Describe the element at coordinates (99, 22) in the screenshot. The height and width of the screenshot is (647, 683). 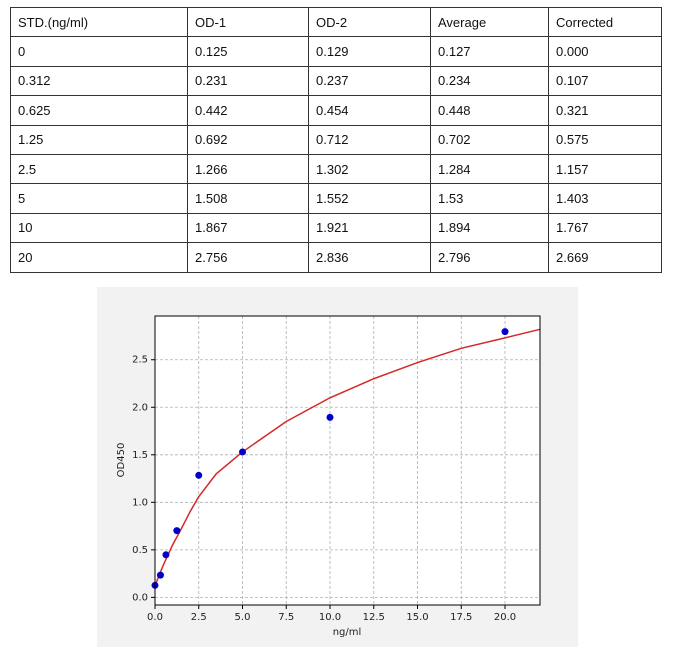
I see `header-cell: STD.(ng/ml)` at that location.